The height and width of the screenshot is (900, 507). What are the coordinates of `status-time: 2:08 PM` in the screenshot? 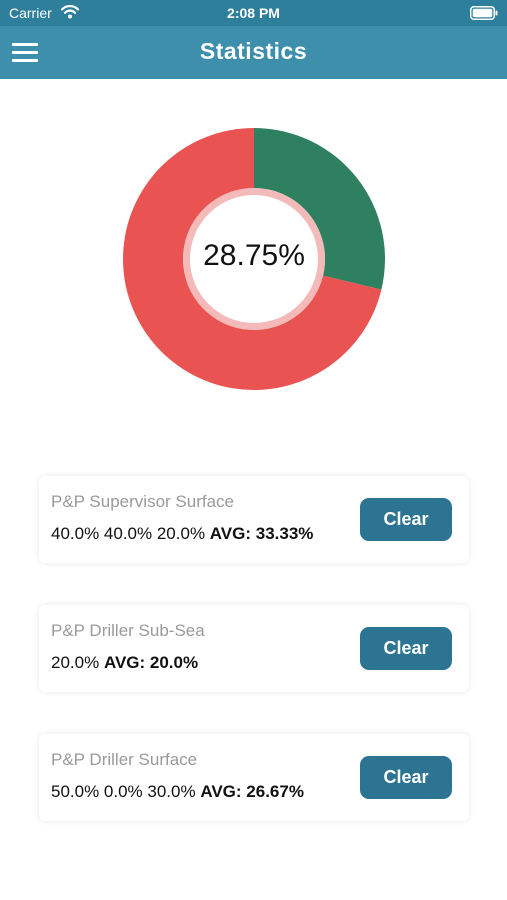 It's located at (253, 13).